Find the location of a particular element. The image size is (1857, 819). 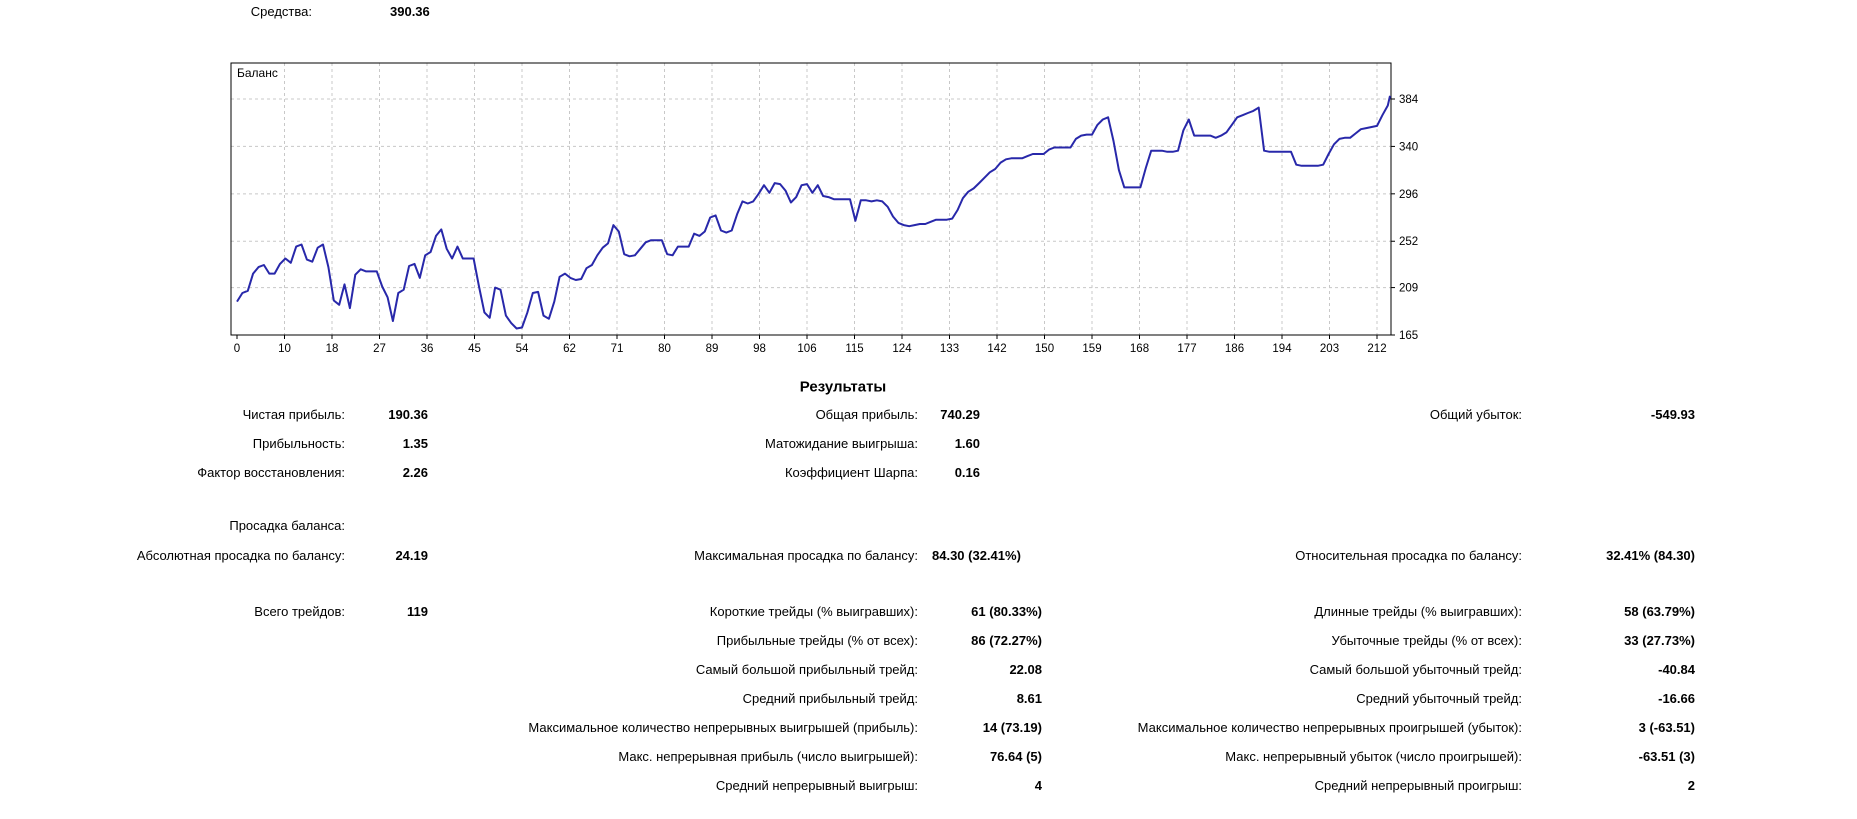

x-tick-label: 194 is located at coordinates (1282, 349).